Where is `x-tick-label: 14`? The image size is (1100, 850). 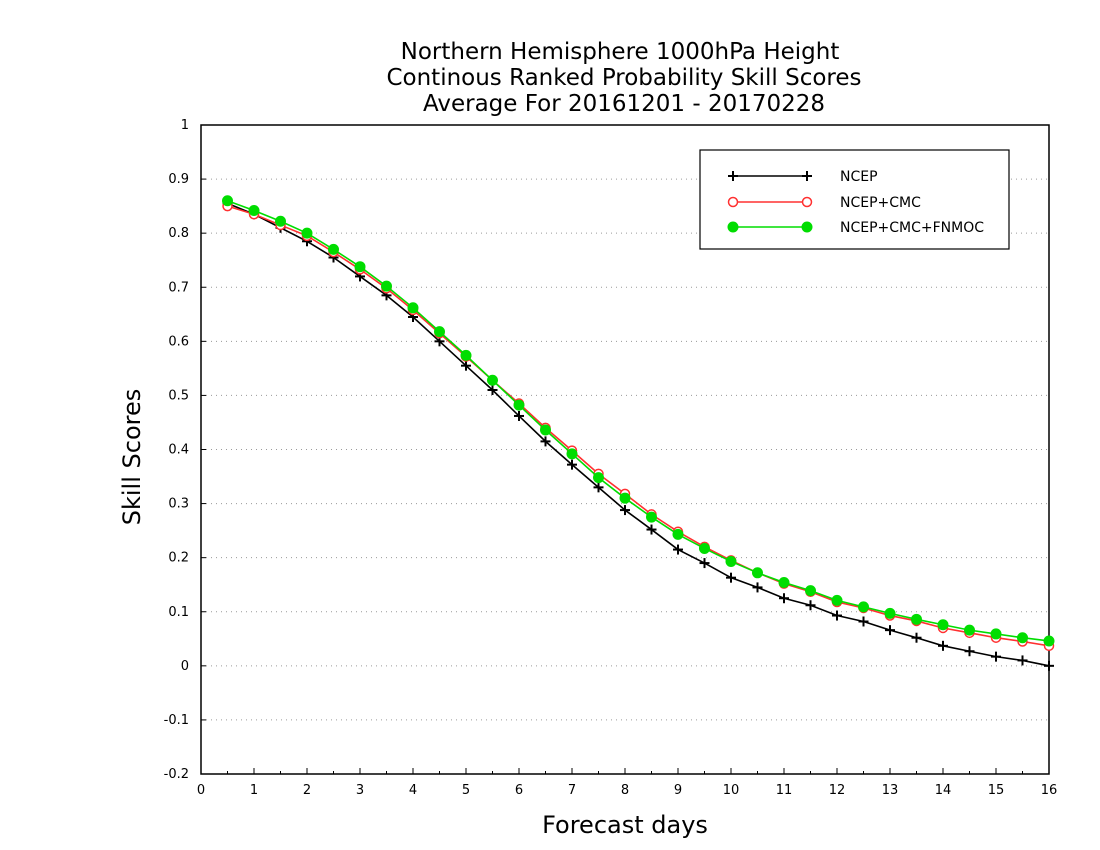
x-tick-label: 14 is located at coordinates (943, 790).